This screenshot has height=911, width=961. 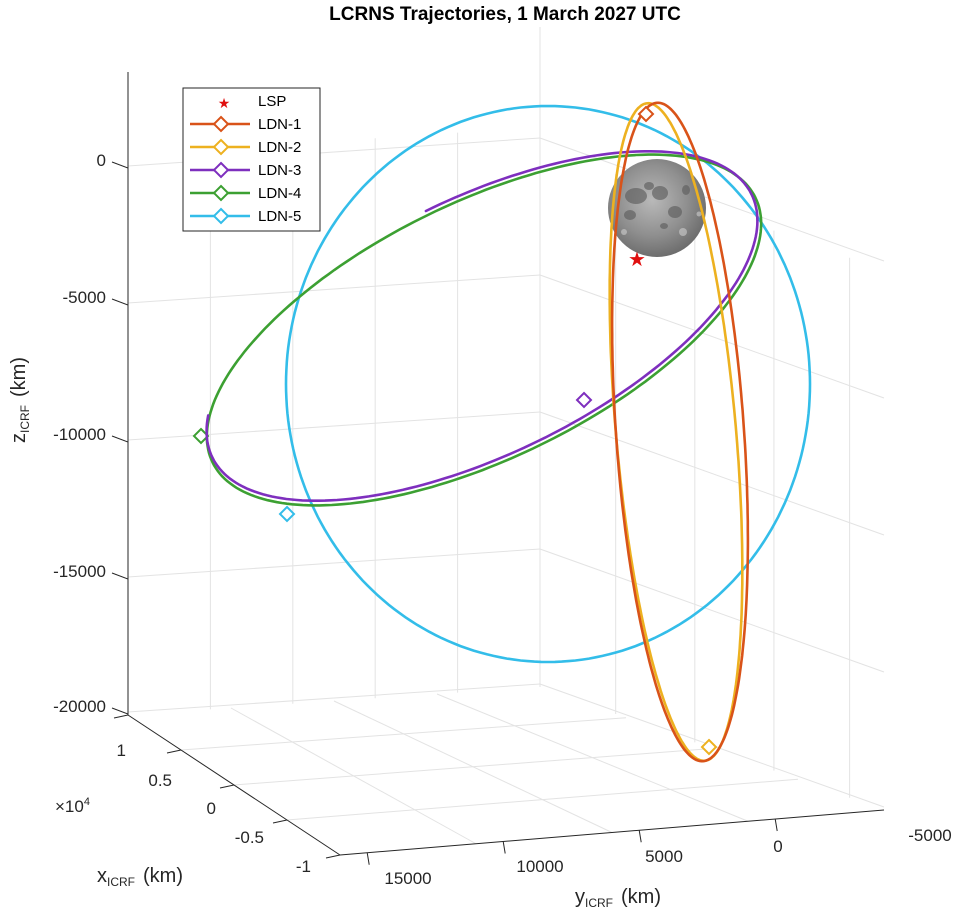 I want to click on moon, so click(x=657, y=208).